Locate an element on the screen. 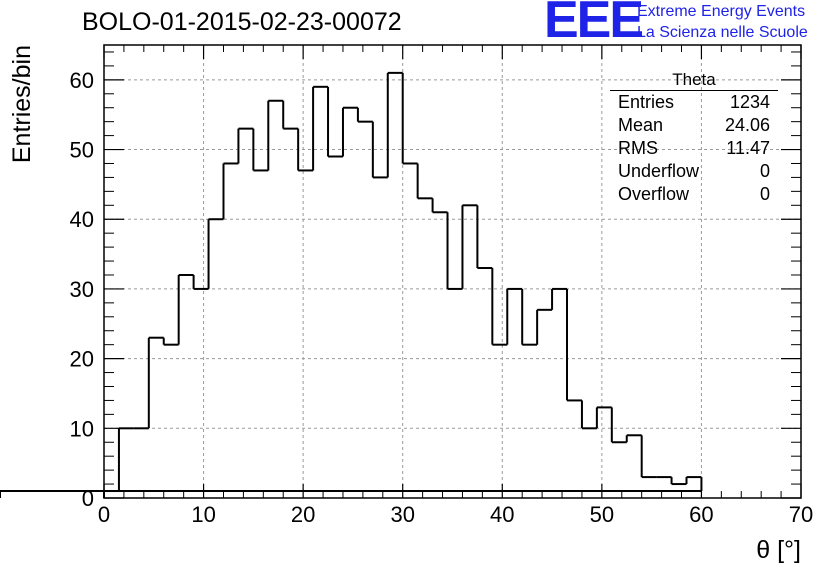  y-tick-label: 10 is located at coordinates (82, 428).